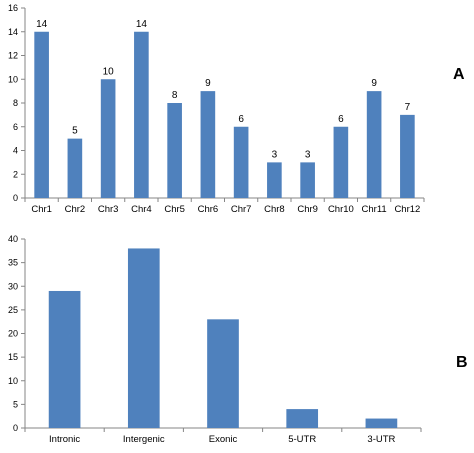 This screenshot has width=474, height=453. Describe the element at coordinates (13, 56) in the screenshot. I see `chart-a-y-tick-label: 12` at that location.